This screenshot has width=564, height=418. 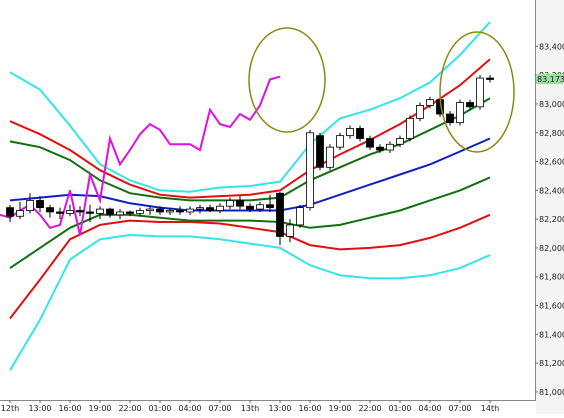 What do you see at coordinates (551, 248) in the screenshot?
I see `y-tick-label: 82,000` at bounding box center [551, 248].